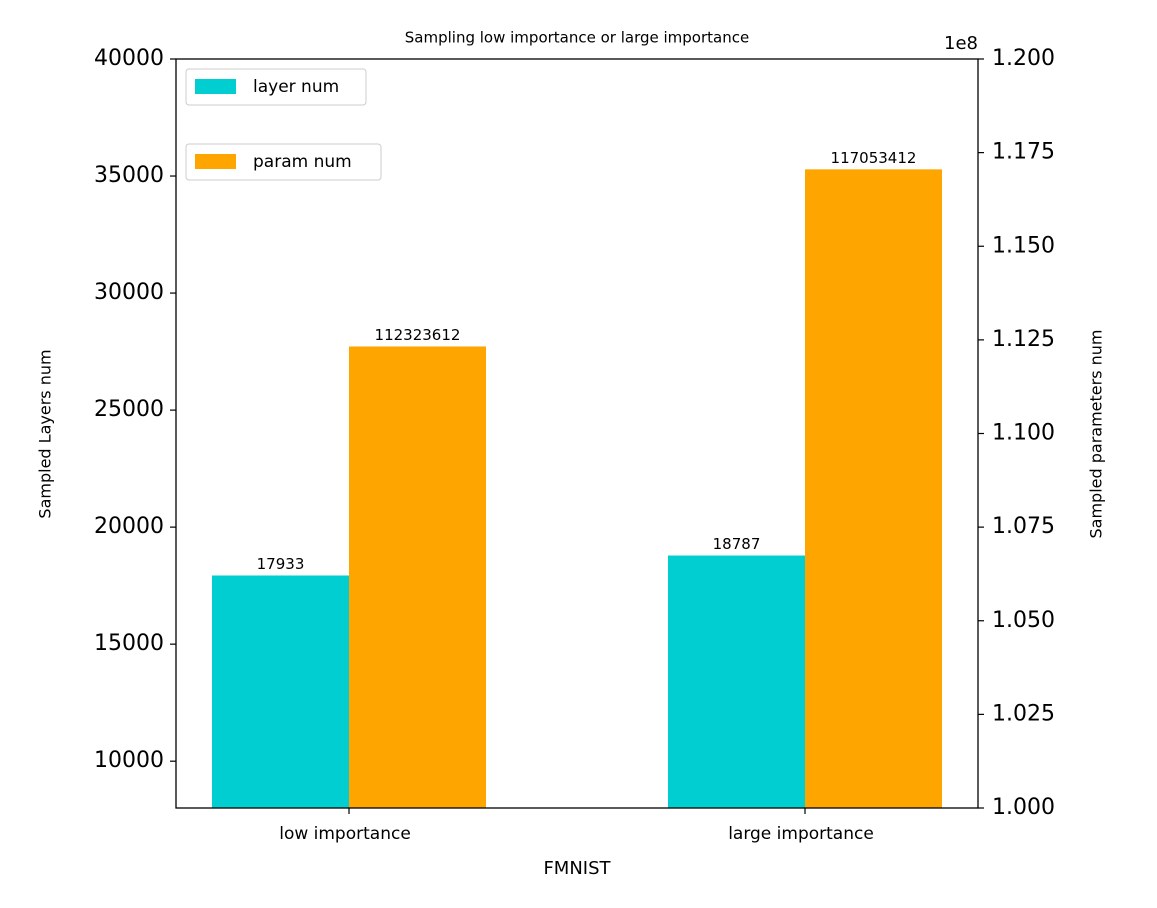 This screenshot has width=1157, height=908. I want to click on legend-label: layer num, so click(296, 87).